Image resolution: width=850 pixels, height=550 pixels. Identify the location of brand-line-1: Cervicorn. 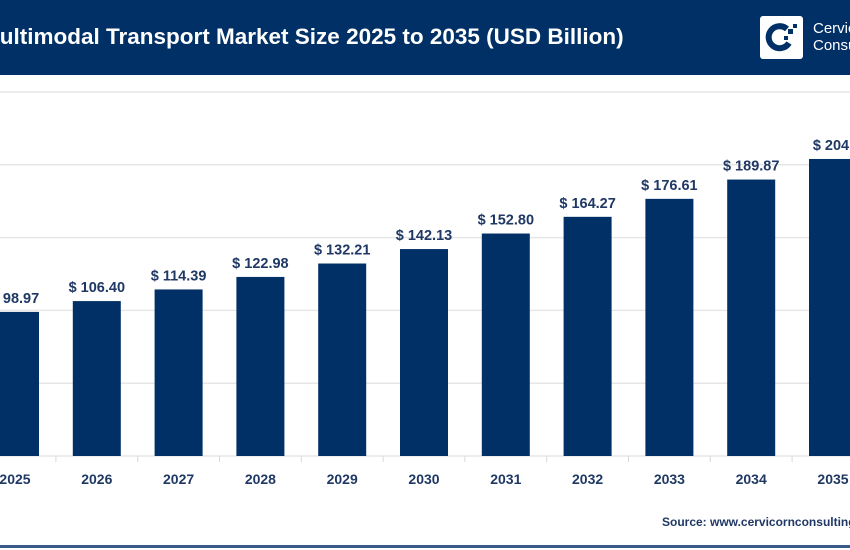
(831, 28).